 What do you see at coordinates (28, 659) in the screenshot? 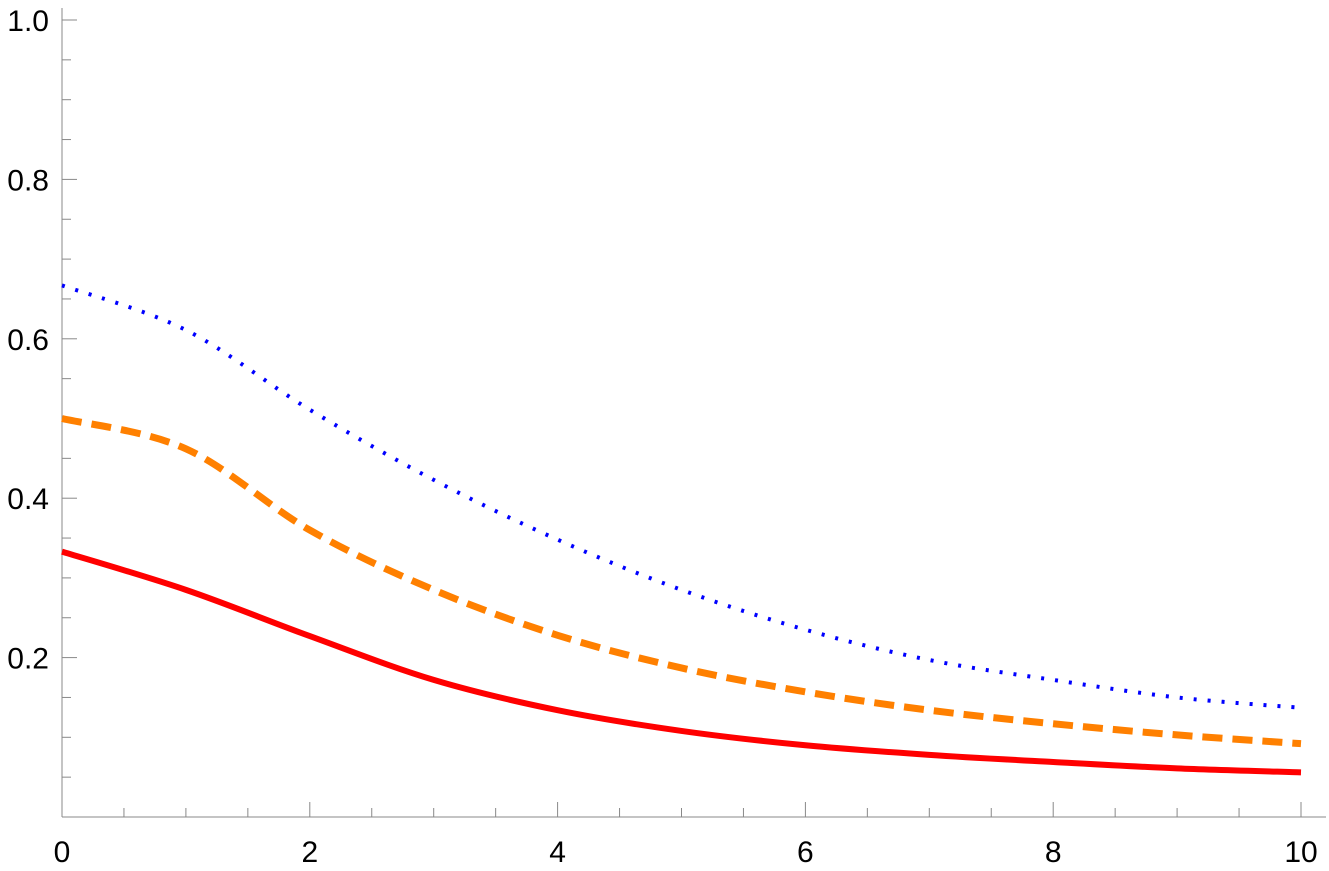
I see `y-tick-label: 0.2` at bounding box center [28, 659].